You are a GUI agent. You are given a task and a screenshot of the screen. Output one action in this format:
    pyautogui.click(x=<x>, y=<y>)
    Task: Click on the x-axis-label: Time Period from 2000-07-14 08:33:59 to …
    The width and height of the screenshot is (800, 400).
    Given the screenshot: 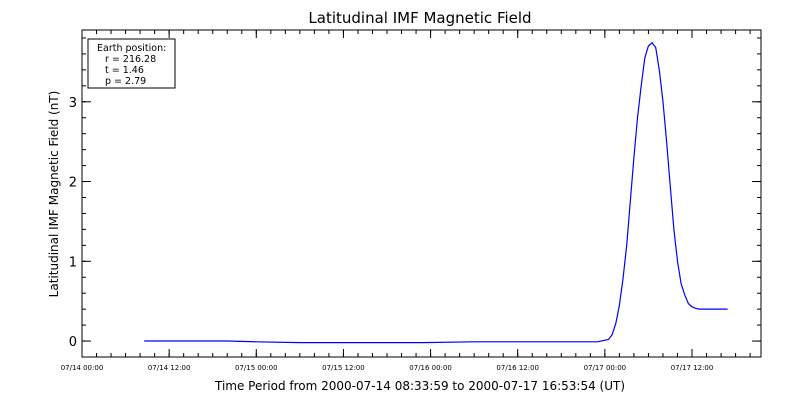 What is the action you would take?
    pyautogui.click(x=419, y=386)
    